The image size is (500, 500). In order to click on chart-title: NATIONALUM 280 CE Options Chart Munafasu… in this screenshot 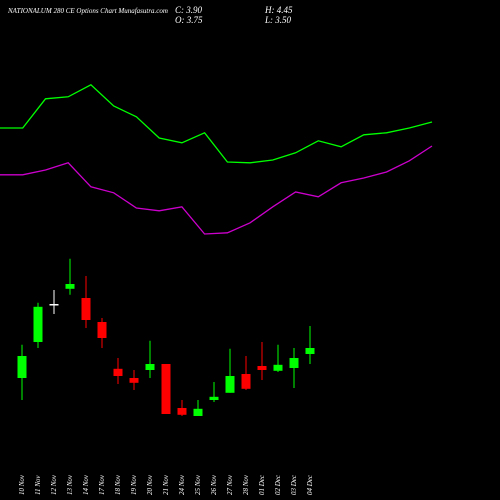, I will do `click(87, 11)`.